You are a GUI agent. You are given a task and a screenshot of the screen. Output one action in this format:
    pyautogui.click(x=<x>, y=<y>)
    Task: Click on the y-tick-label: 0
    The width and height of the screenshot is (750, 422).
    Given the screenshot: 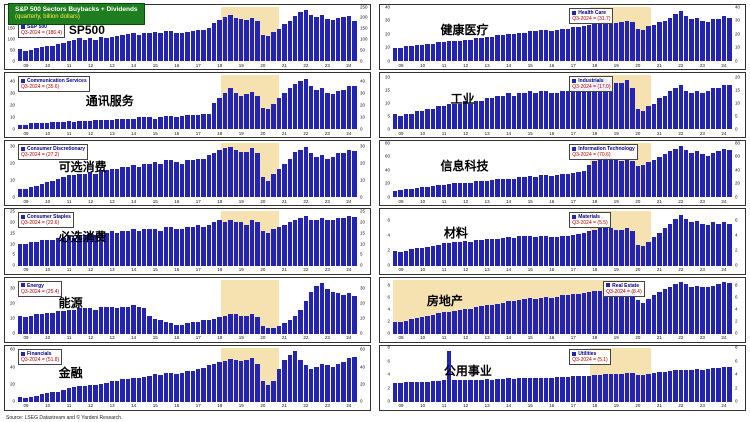 What is the action you would take?
    pyautogui.click(x=13, y=197)
    